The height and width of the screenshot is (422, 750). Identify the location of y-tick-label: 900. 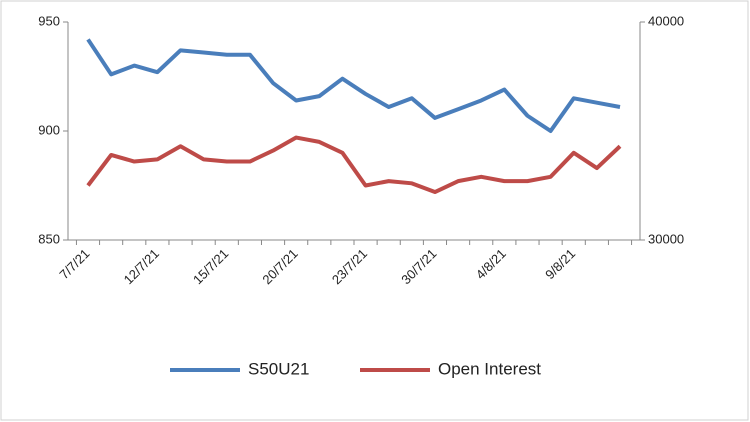
(49, 129).